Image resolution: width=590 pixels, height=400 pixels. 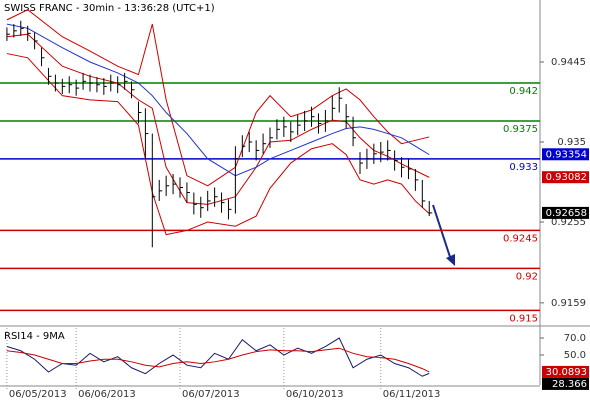 What do you see at coordinates (523, 167) in the screenshot?
I see `level-label: 0.933` at bounding box center [523, 167].